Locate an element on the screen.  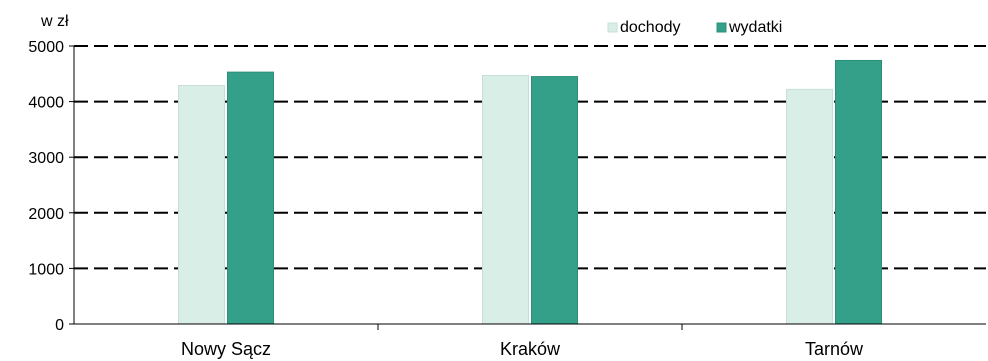
legend-background is located at coordinates (709, 28).